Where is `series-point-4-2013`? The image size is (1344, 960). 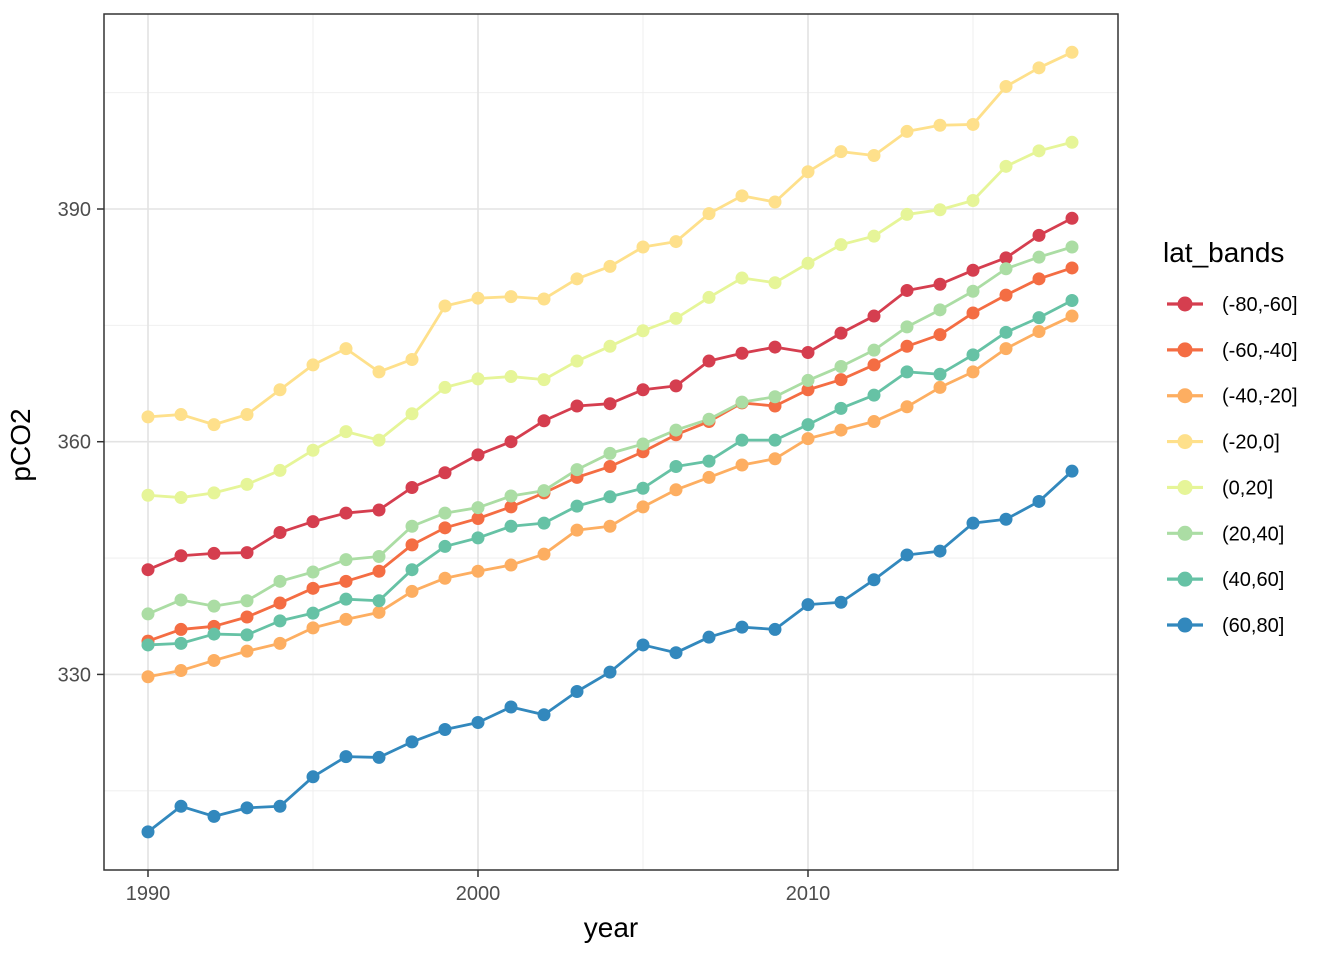
series-point-4-2013 is located at coordinates (907, 214).